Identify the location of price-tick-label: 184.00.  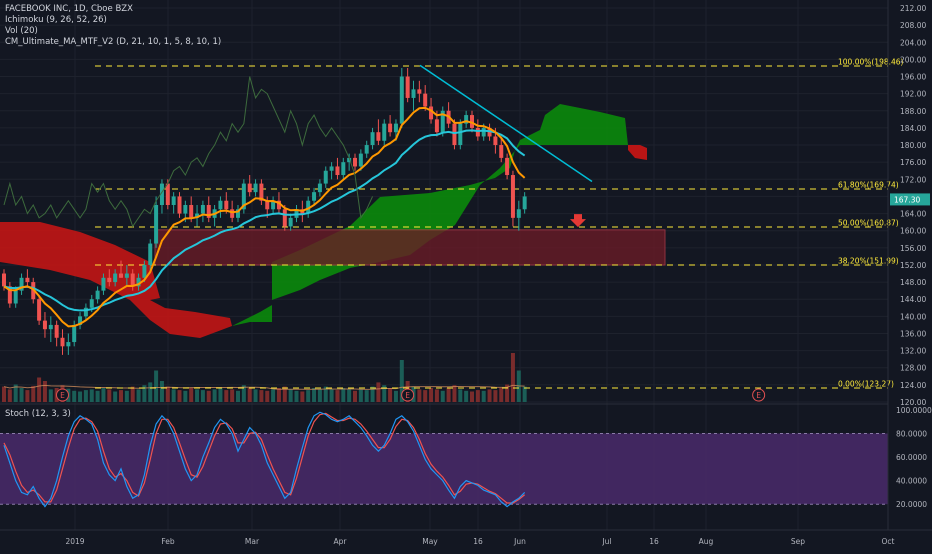
(913, 128).